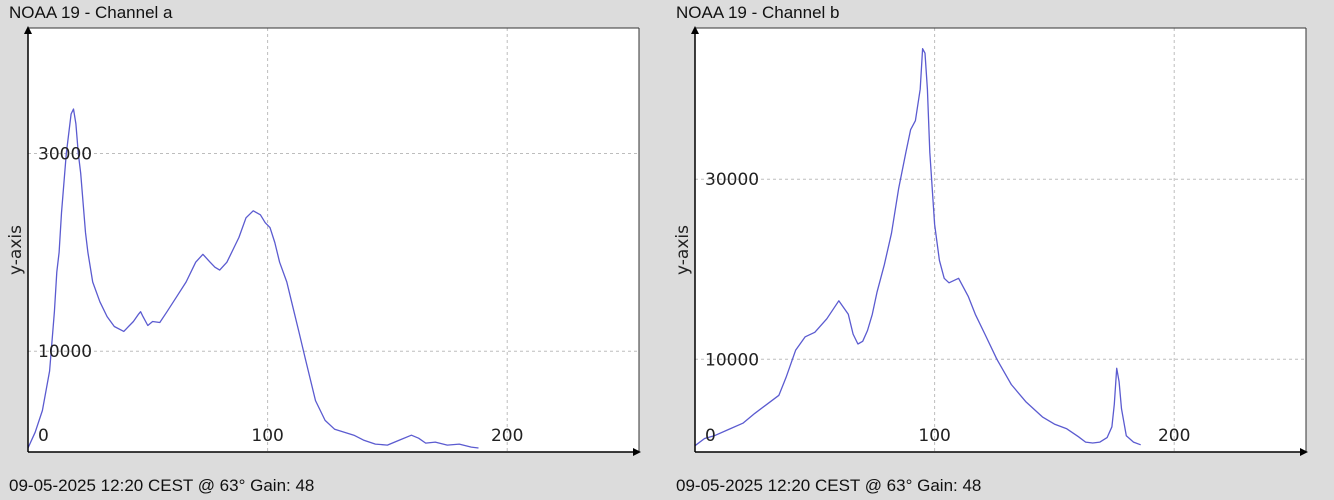 The height and width of the screenshot is (500, 1334). Describe the element at coordinates (91, 12) in the screenshot. I see `chart-title: NOAA 19 - Channel a` at that location.